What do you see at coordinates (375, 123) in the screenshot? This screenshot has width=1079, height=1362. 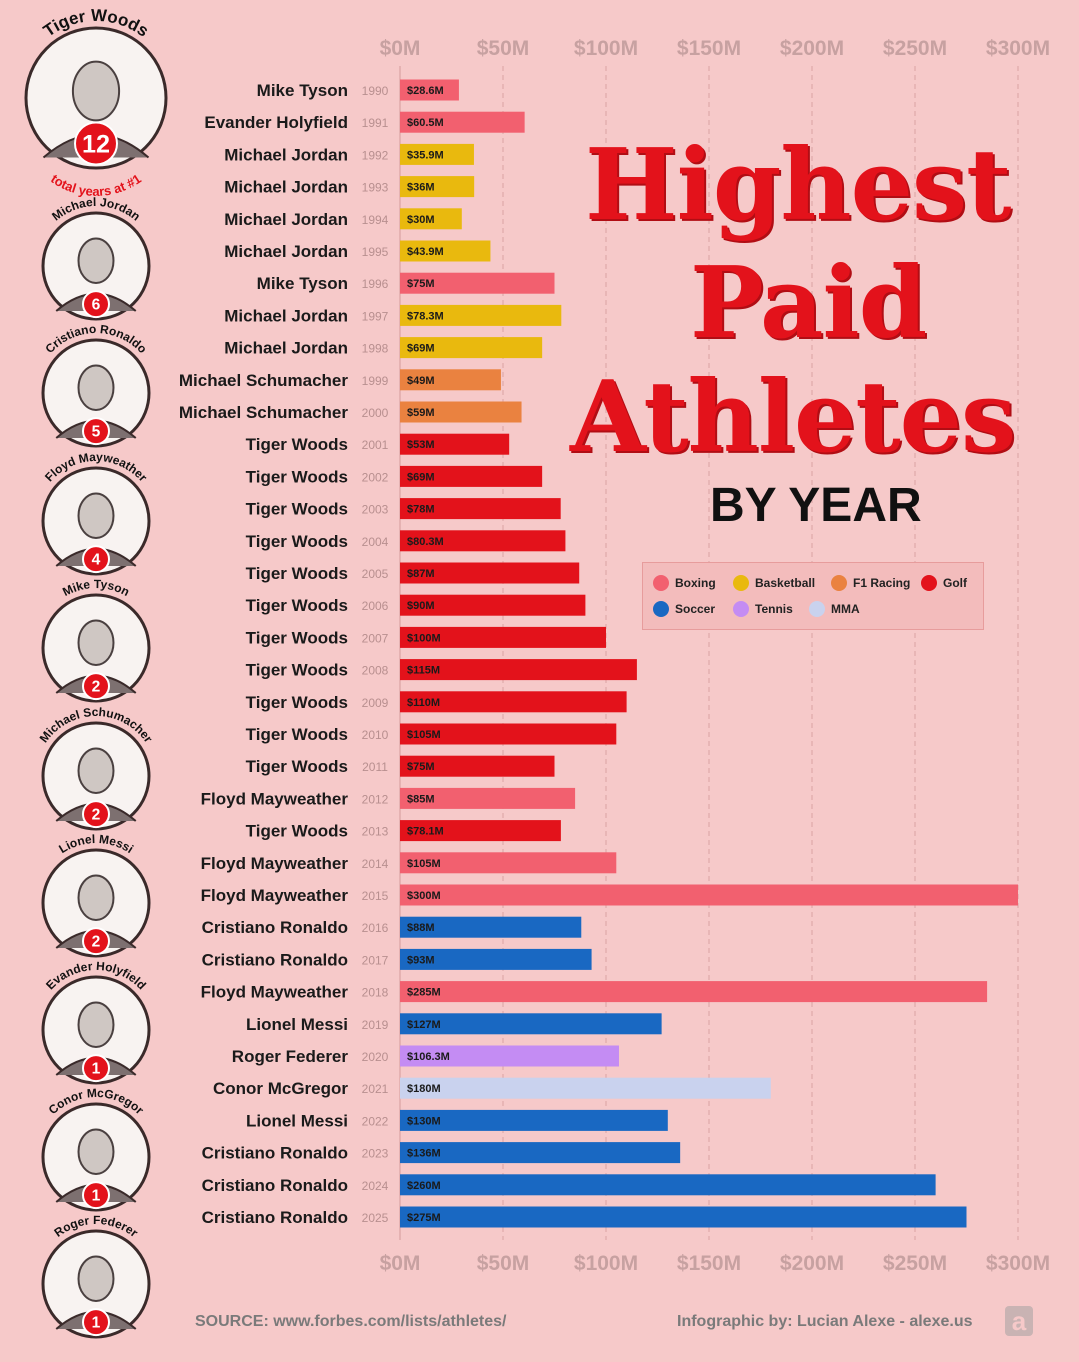 I see `year-label: 1991` at bounding box center [375, 123].